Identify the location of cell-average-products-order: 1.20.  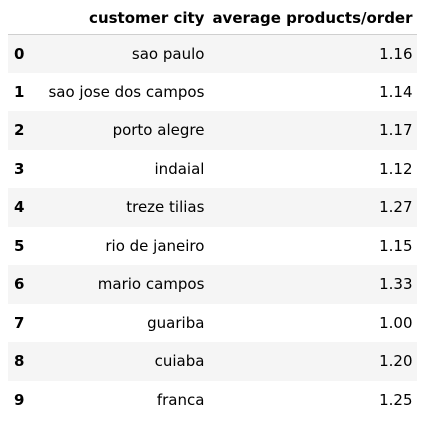
(396, 361).